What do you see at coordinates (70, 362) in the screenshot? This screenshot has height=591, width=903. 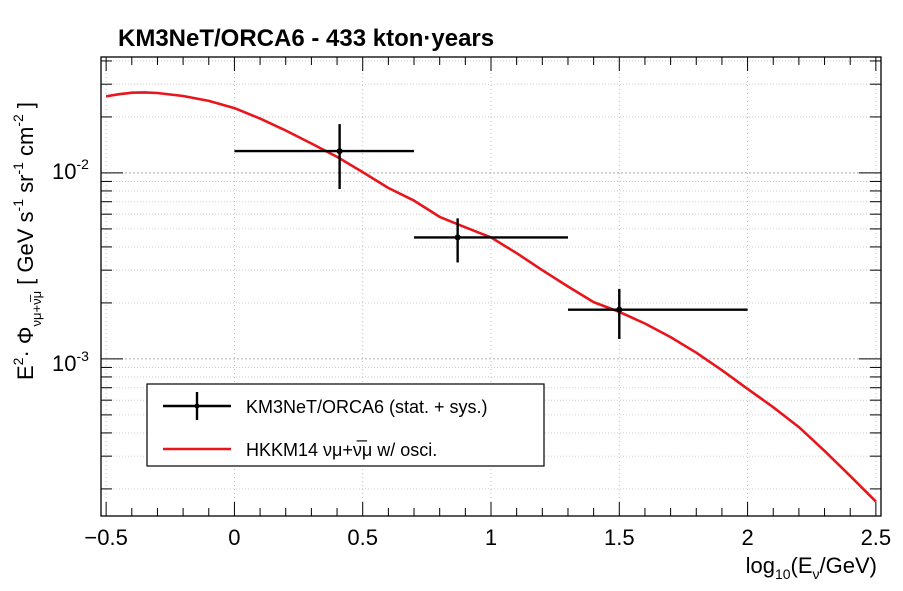 I see `y-tick-label-1e-3: 10⁻³` at bounding box center [70, 362].